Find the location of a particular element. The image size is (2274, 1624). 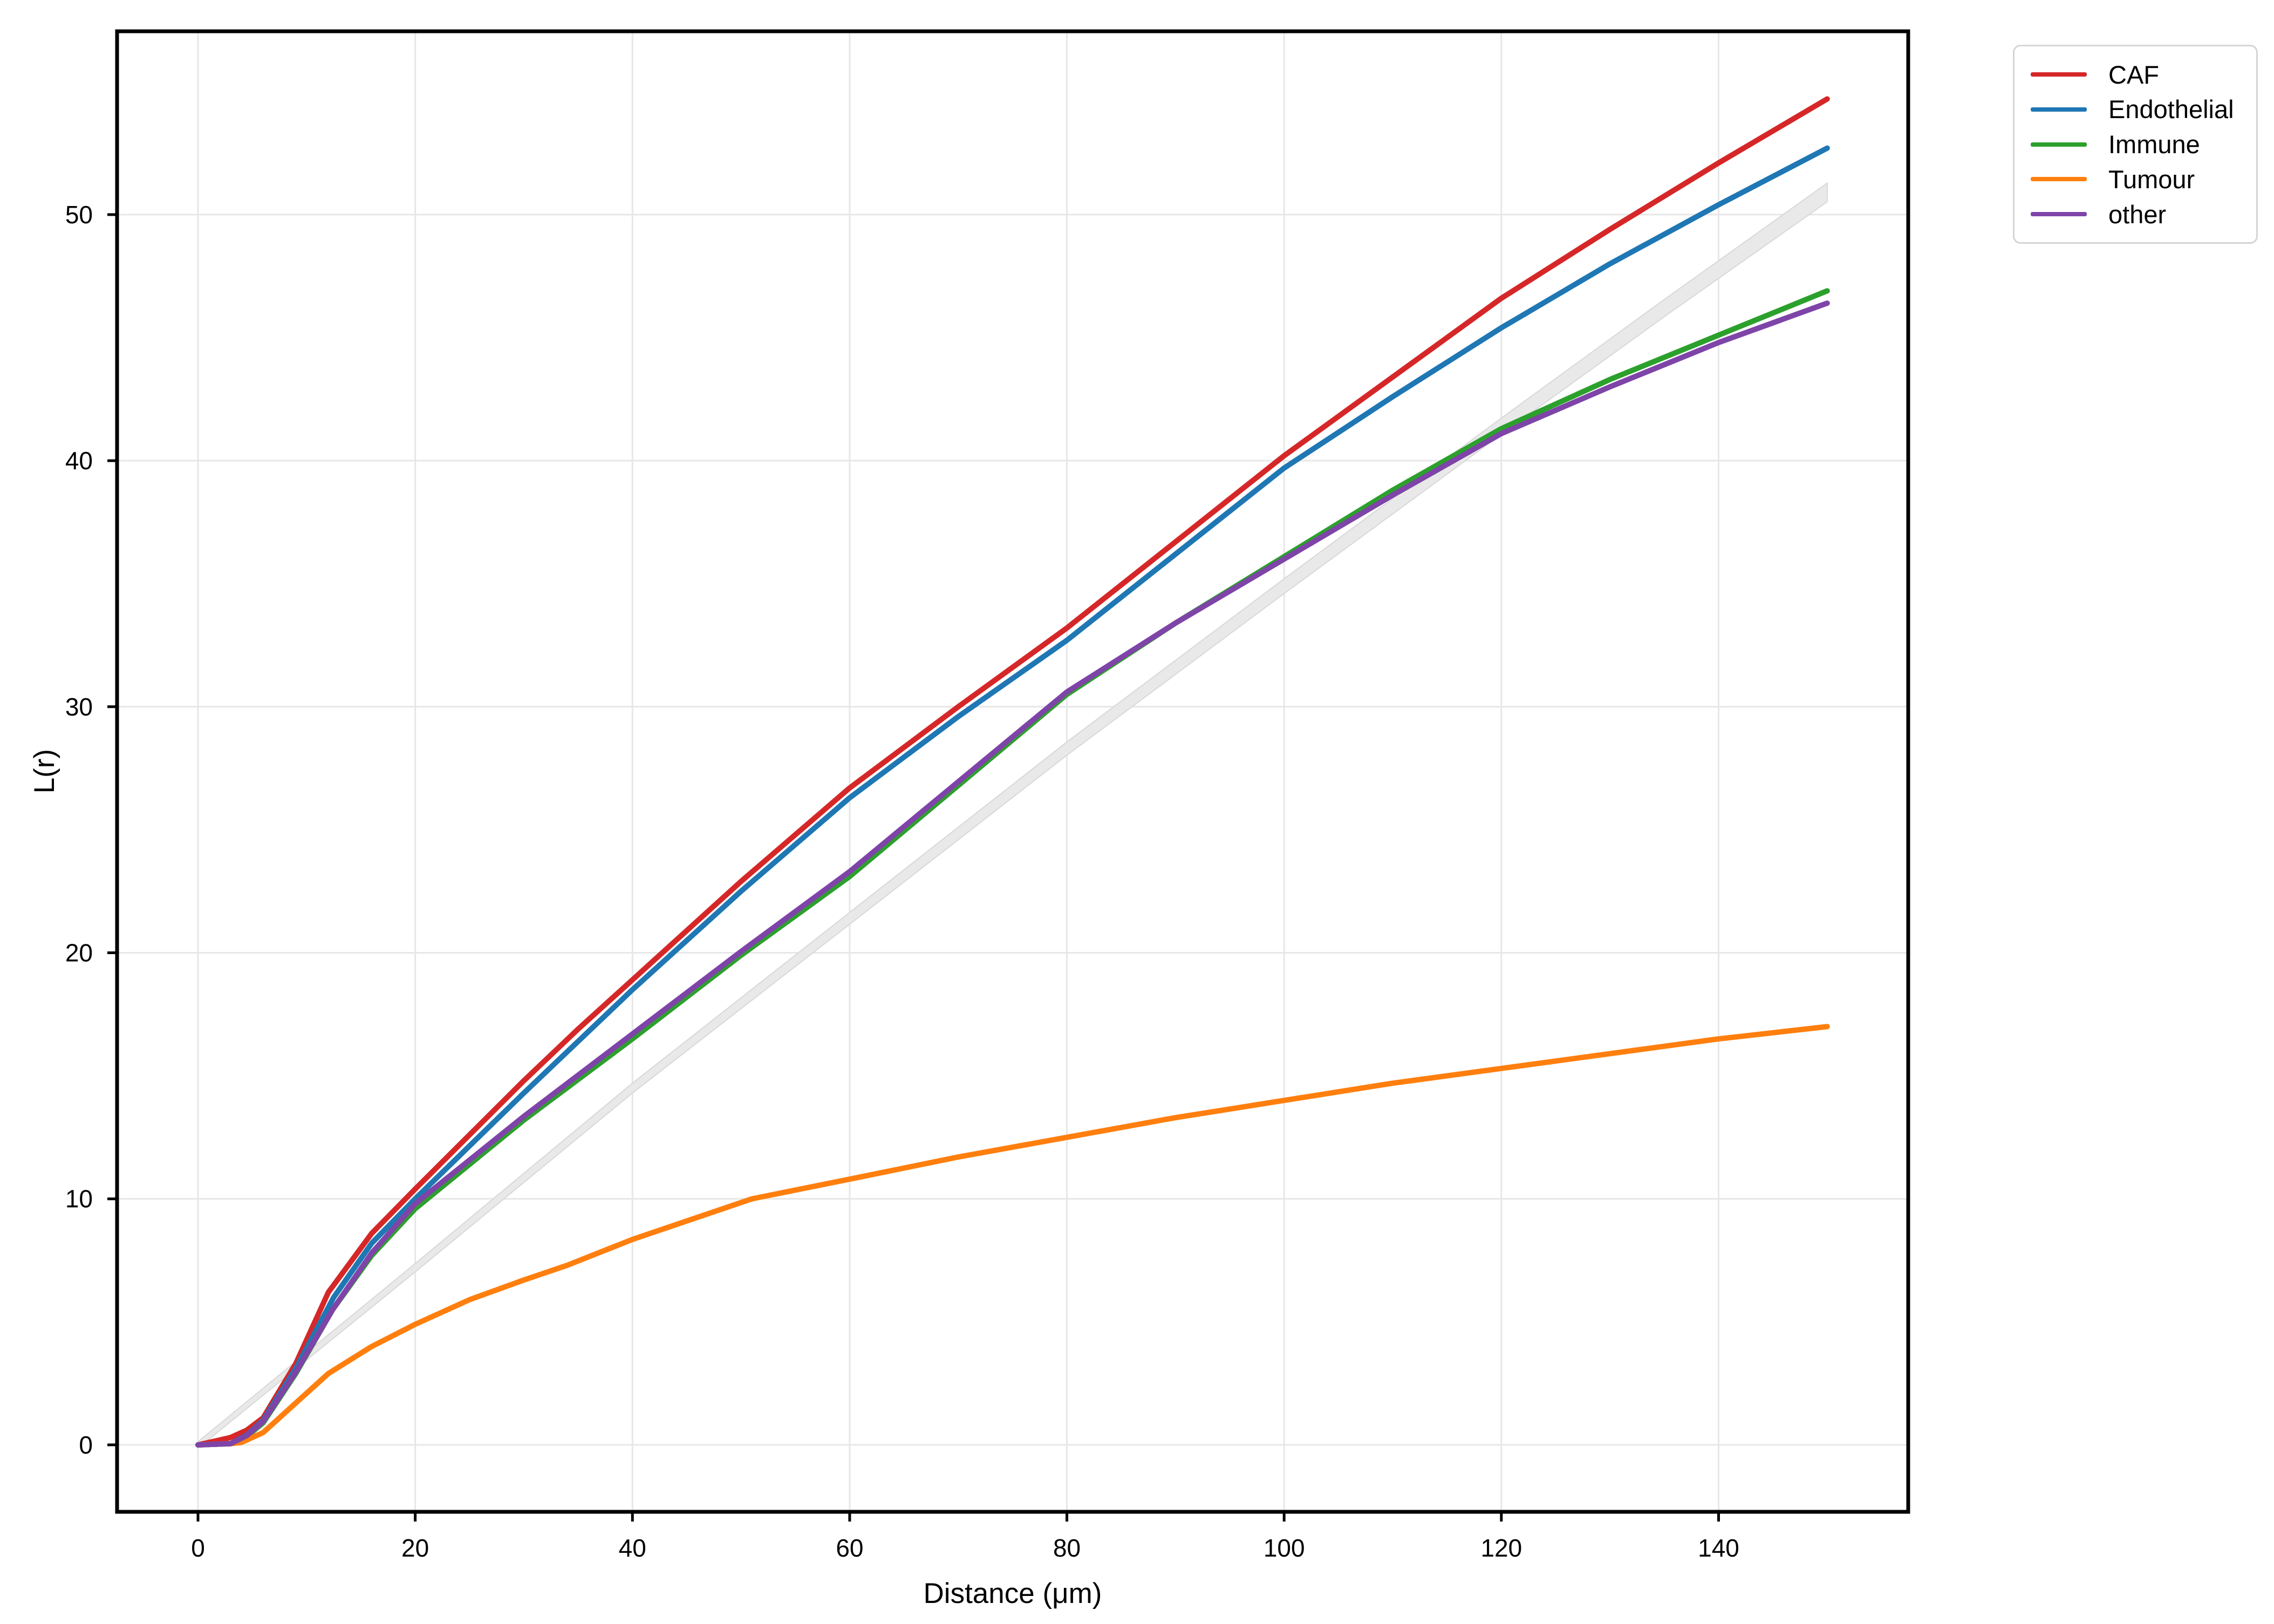

y-tick-label: 20 is located at coordinates (79, 952).